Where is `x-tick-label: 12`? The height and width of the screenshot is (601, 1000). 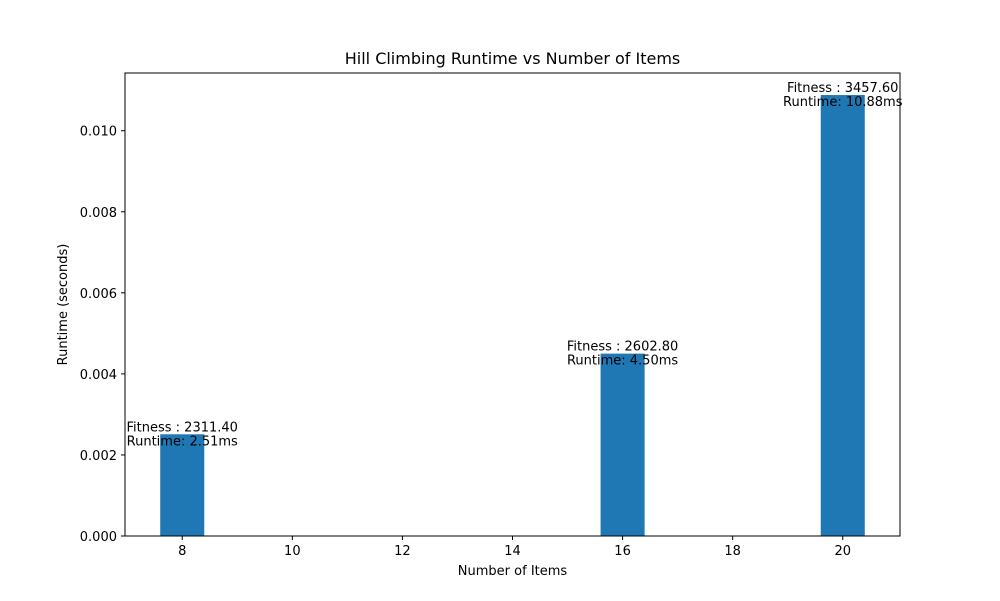
x-tick-label: 12 is located at coordinates (402, 551).